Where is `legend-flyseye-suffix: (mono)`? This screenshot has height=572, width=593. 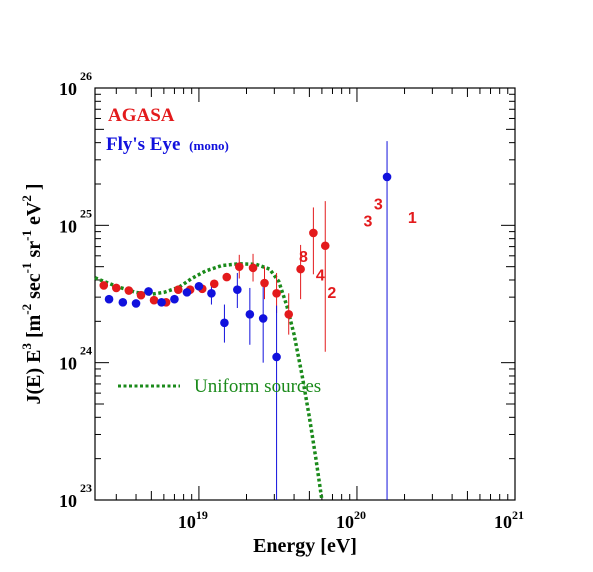
legend-flyseye-suffix: (mono) is located at coordinates (209, 145).